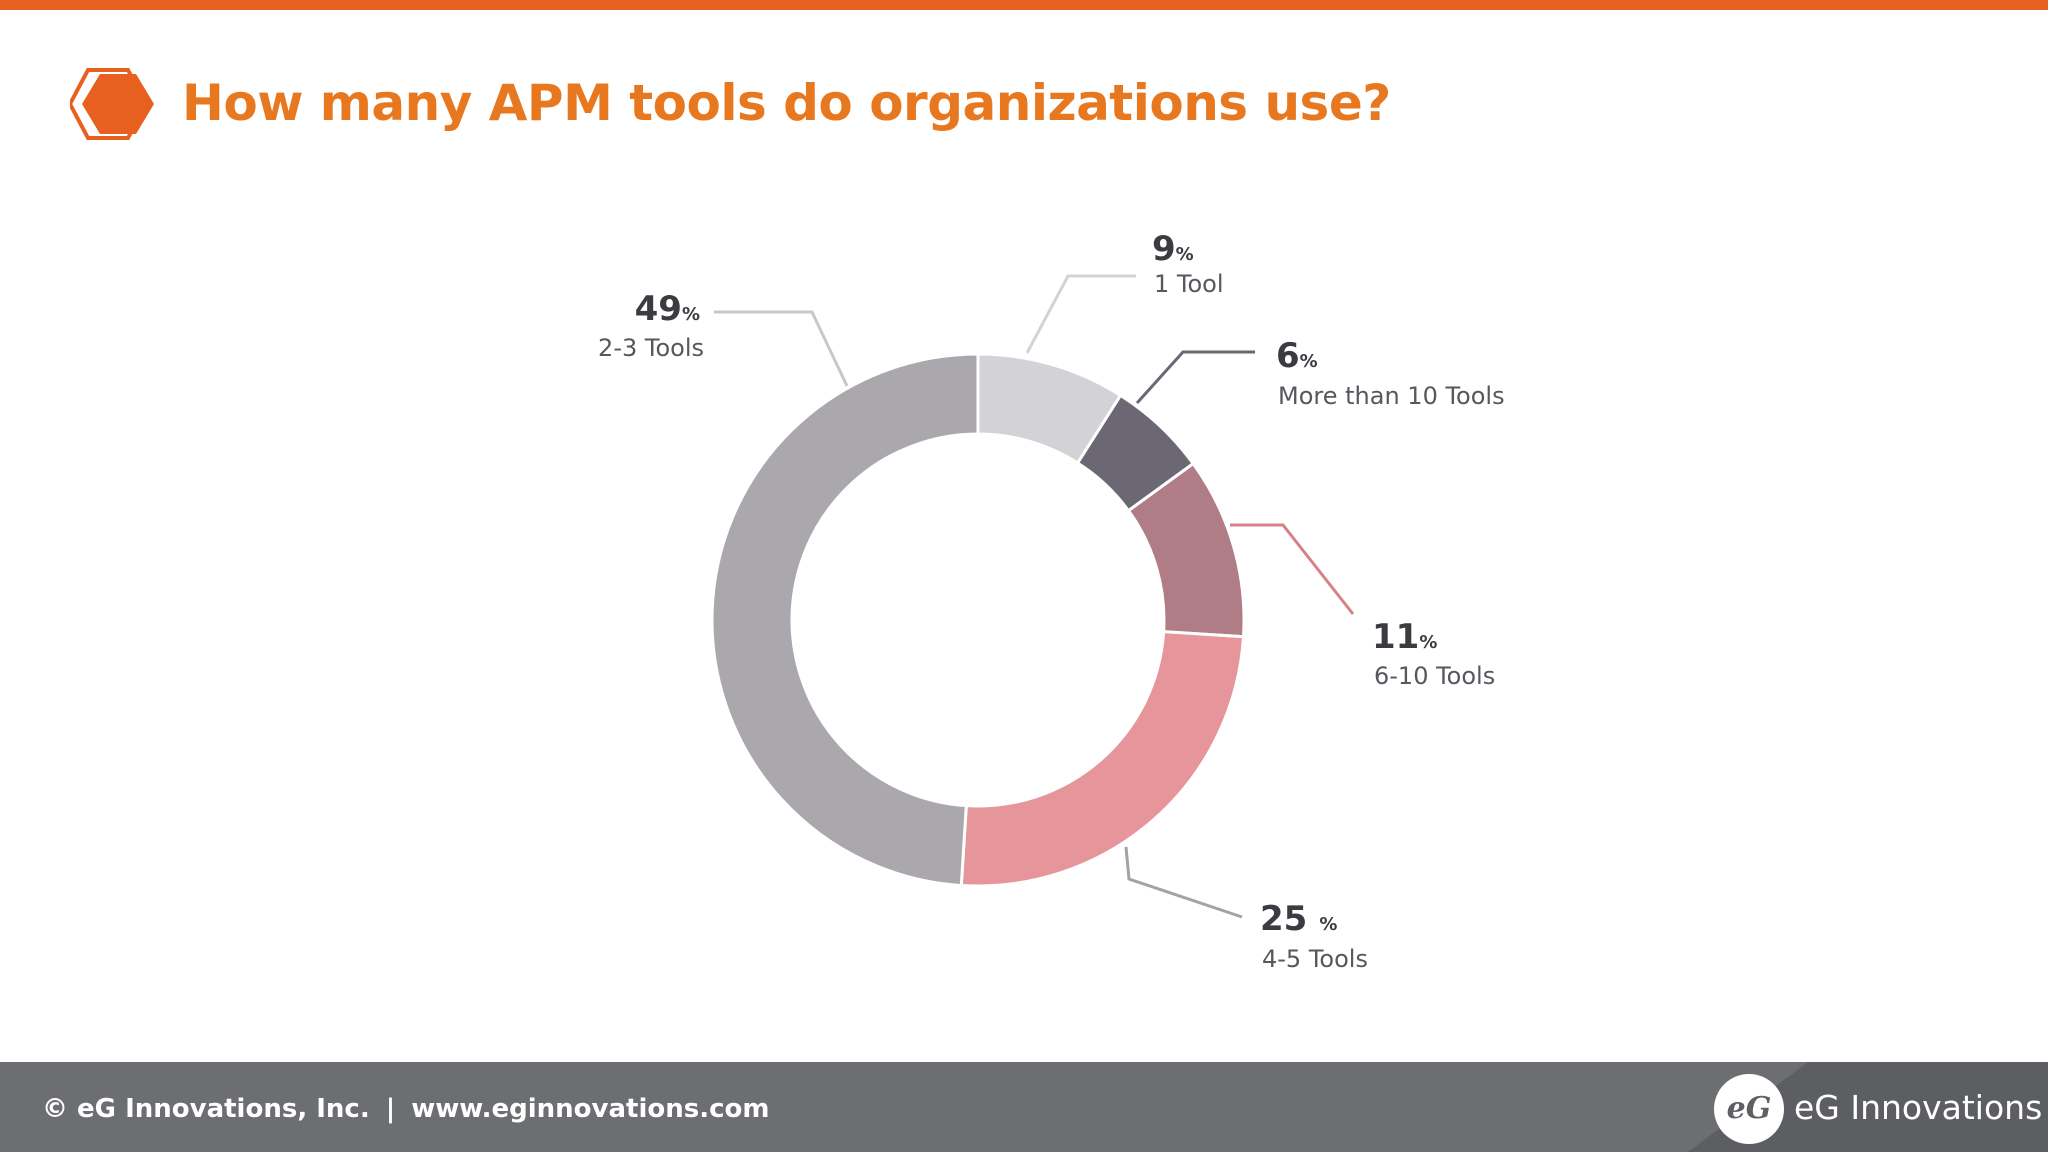 Image resolution: width=2048 pixels, height=1152 pixels. What do you see at coordinates (1288, 356) in the screenshot?
I see `slice-value-more-than-10-tools: 6` at bounding box center [1288, 356].